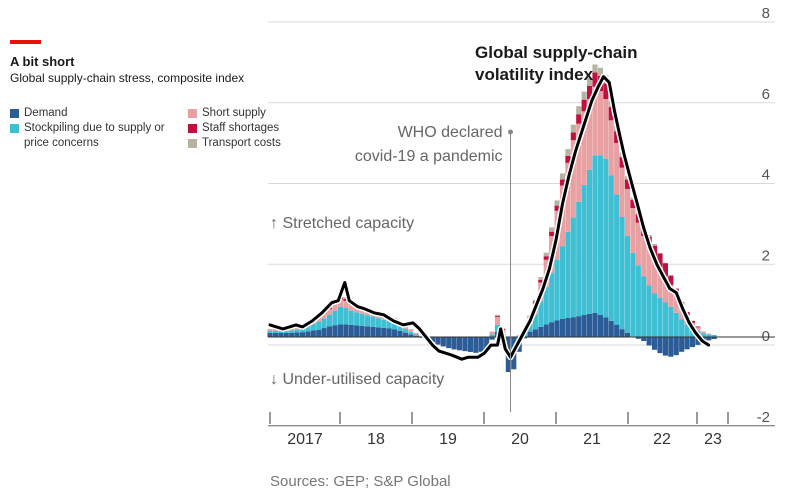  Describe the element at coordinates (95, 113) in the screenshot. I see `legend-item: Demand` at that location.